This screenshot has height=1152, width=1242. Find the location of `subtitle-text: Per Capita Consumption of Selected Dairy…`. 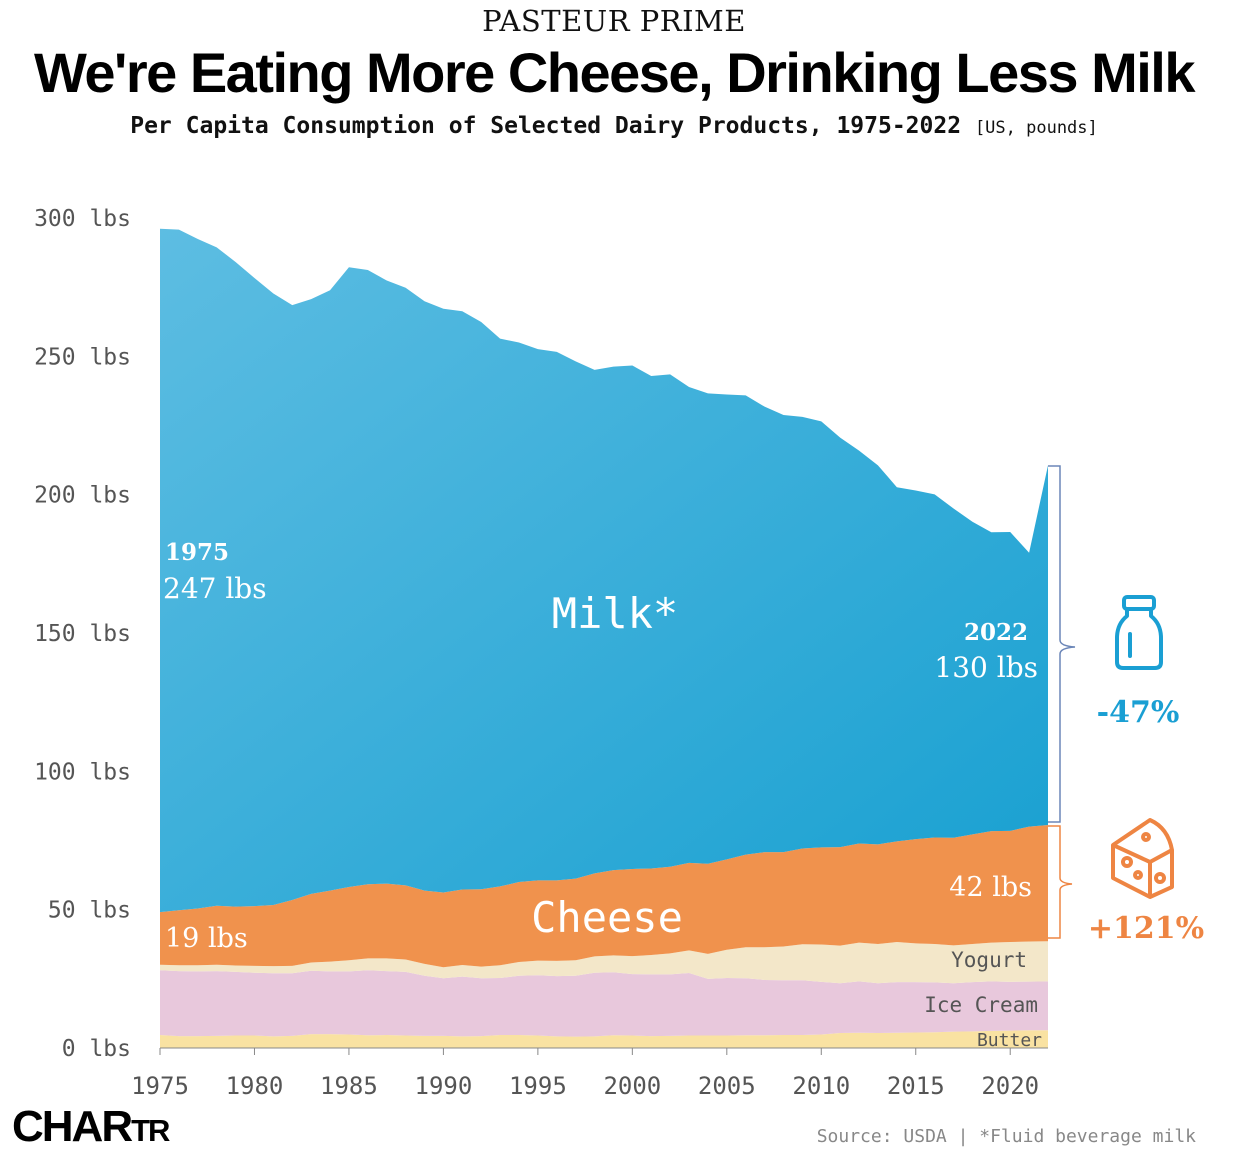

subtitle-text: Per Capita Consumption of Selected Dairy… is located at coordinates (546, 126).